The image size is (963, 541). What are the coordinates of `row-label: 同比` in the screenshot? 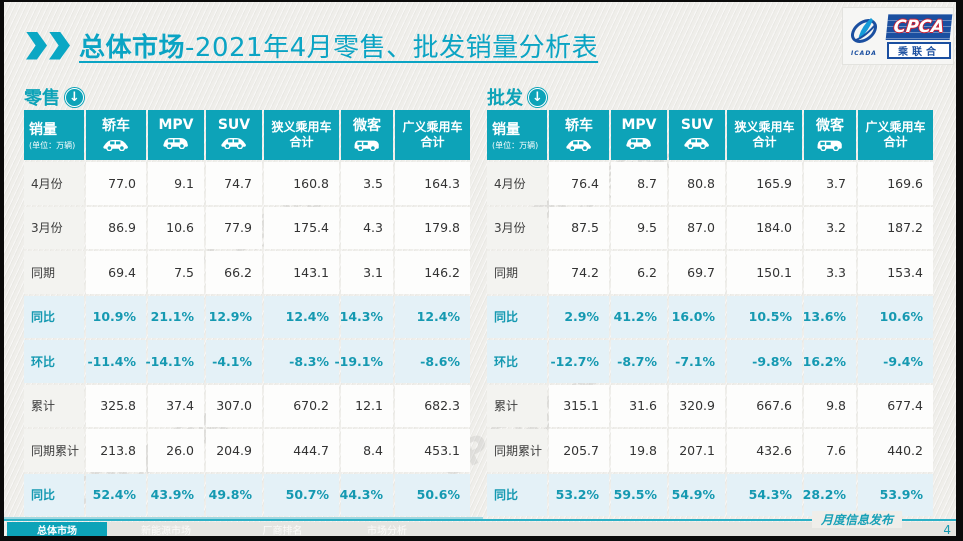 It's located at (54, 316).